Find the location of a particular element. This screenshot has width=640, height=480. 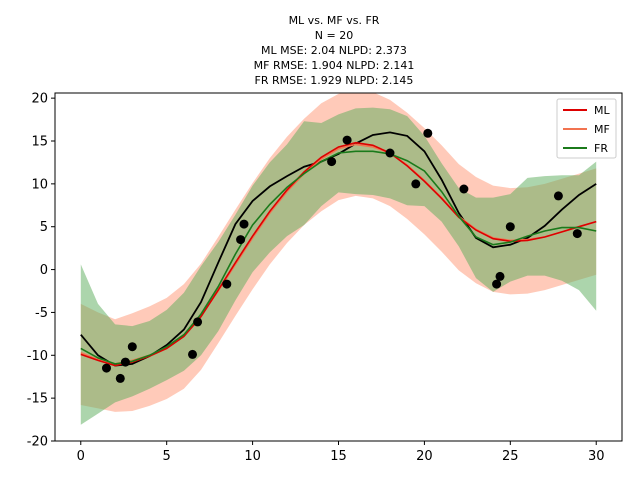

x-tick-label: 15 is located at coordinates (338, 456).